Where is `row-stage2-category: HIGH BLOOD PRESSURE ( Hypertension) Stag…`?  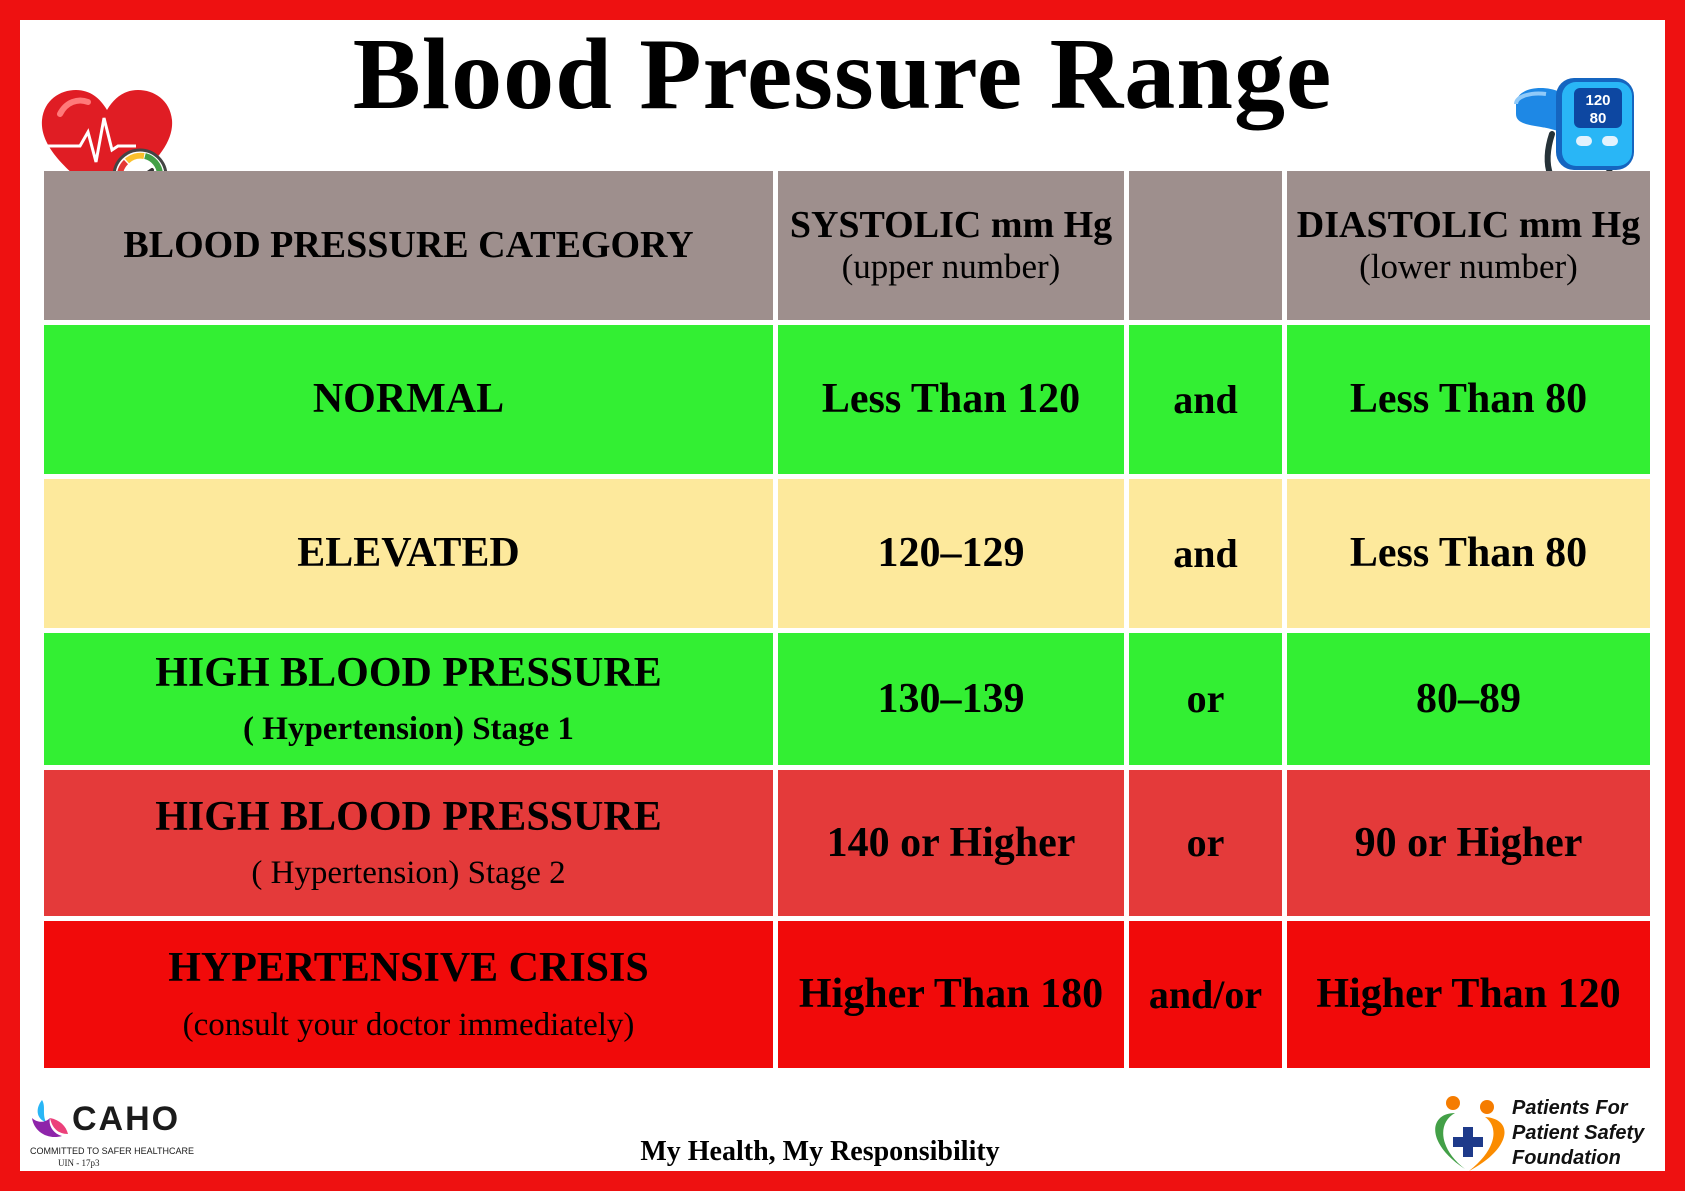
row-stage2-category: HIGH BLOOD PRESSURE ( Hypertension) Stag… is located at coordinates (408, 843).